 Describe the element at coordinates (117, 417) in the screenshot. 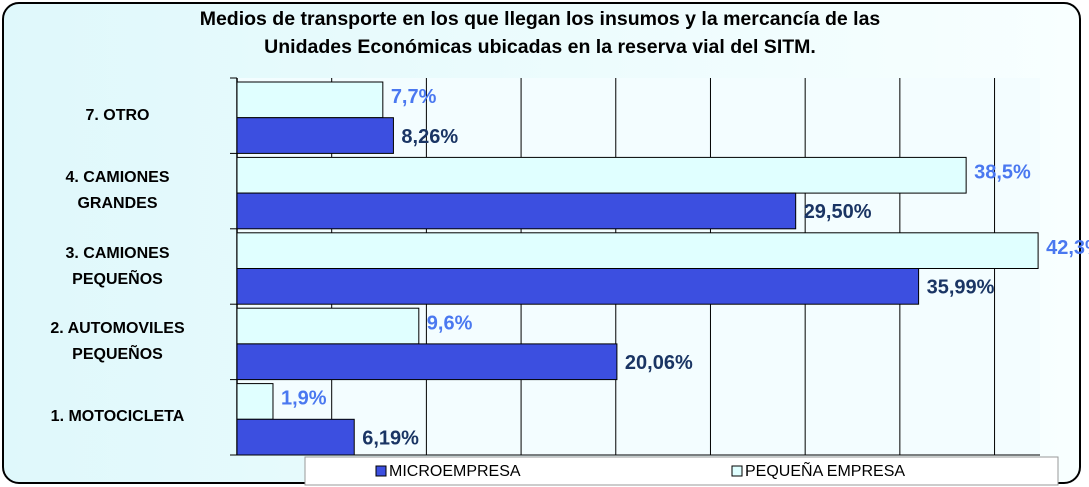

I see `y-tick-label: 1. MOTOCICLETA` at that location.